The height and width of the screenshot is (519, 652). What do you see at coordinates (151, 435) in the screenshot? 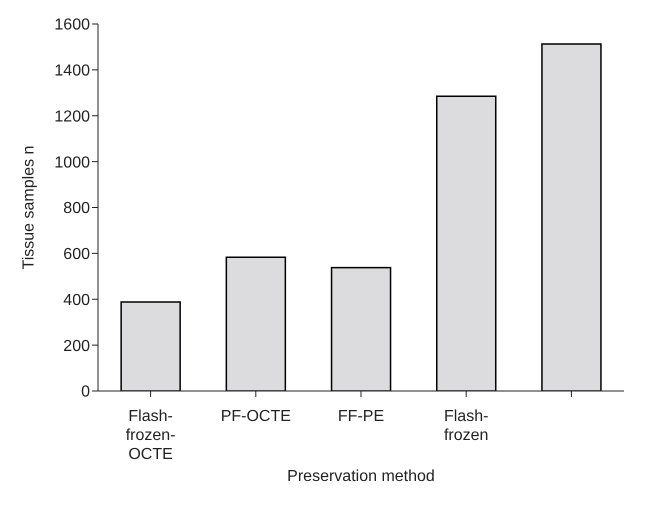
I see `x-tick-label: Flash-frozen-OCTE` at bounding box center [151, 435].